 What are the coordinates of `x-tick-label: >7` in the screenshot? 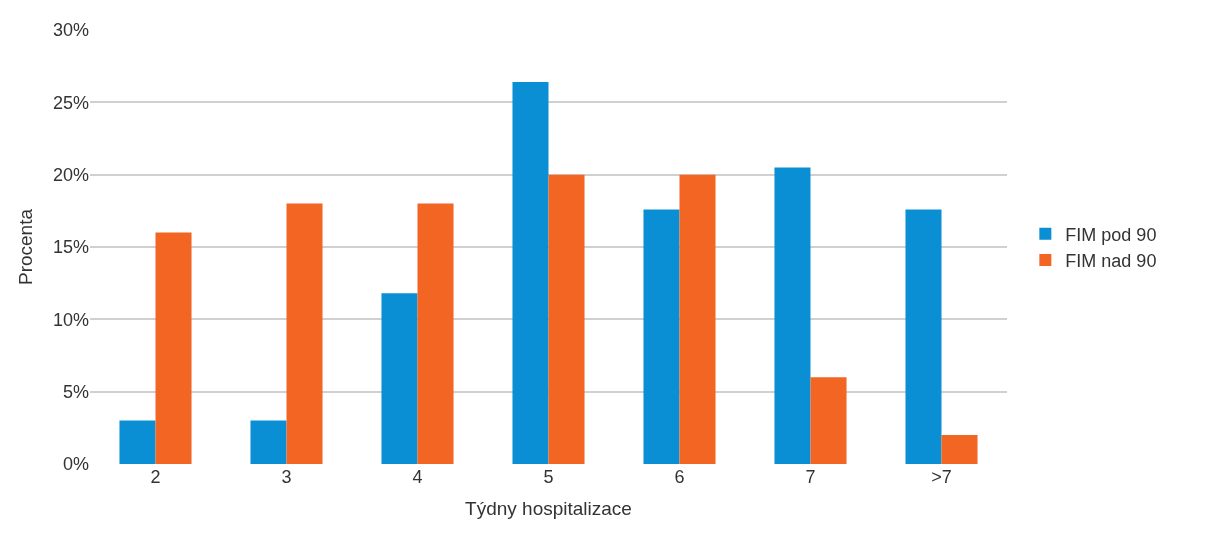 It's located at (941, 477).